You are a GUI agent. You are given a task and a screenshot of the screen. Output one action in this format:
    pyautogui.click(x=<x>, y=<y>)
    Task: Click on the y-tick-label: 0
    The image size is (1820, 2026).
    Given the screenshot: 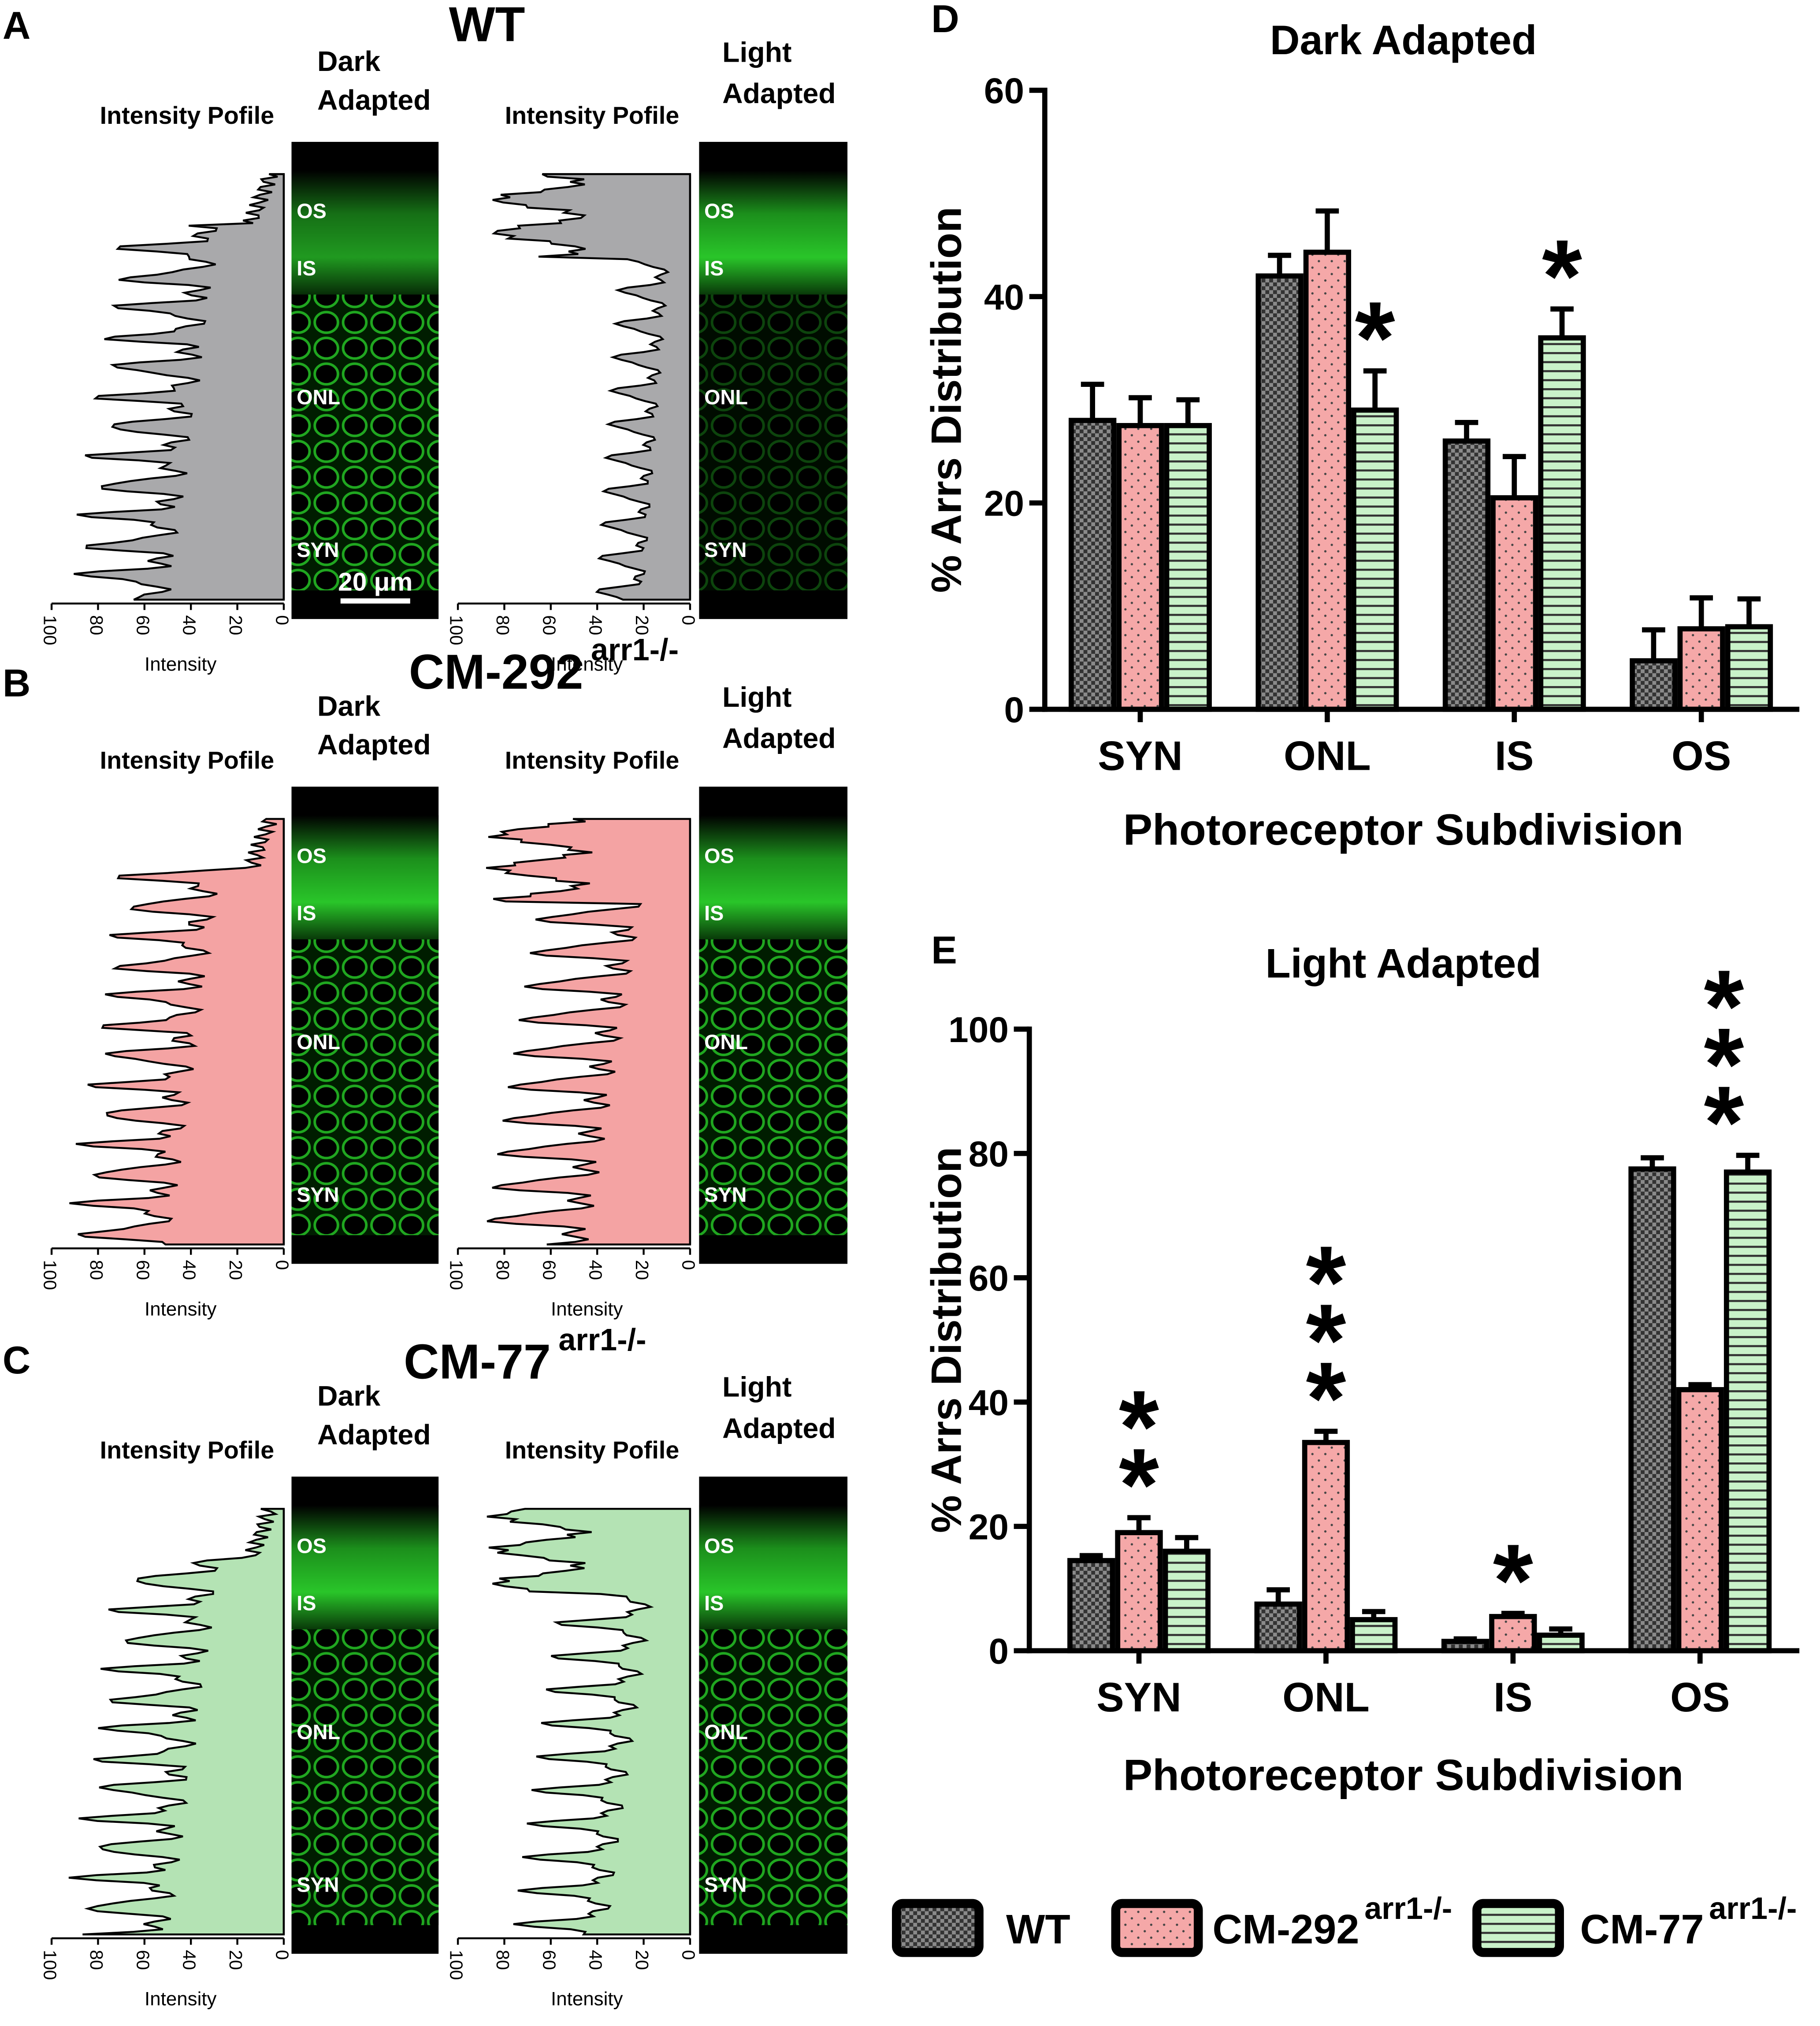 What is the action you would take?
    pyautogui.click(x=998, y=1652)
    